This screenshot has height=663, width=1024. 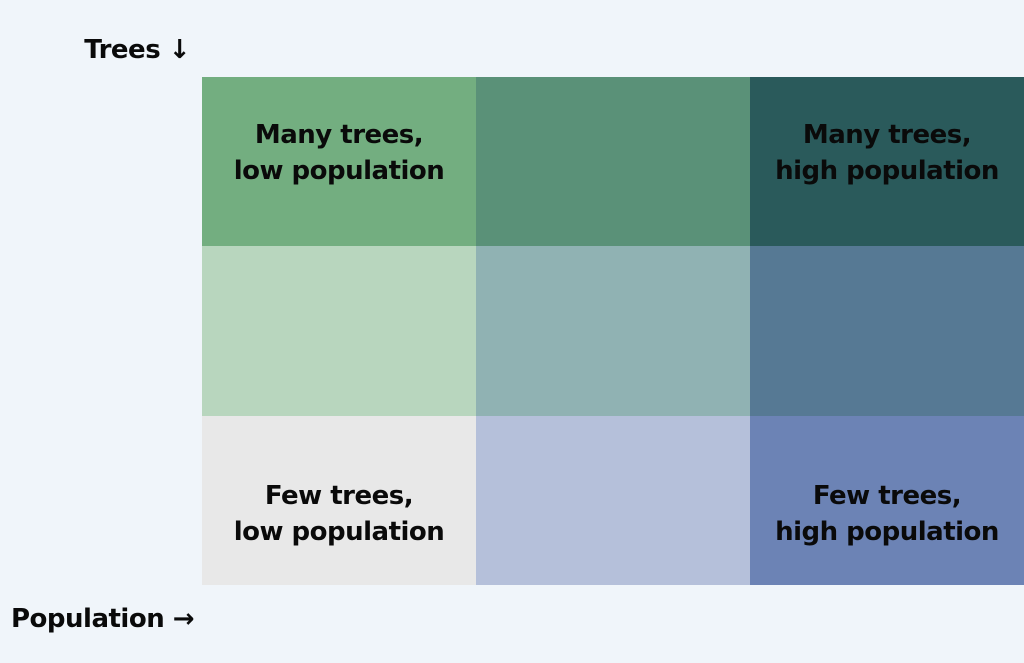 I want to click on legend-cell-label: Many trees, high population, so click(x=887, y=152).